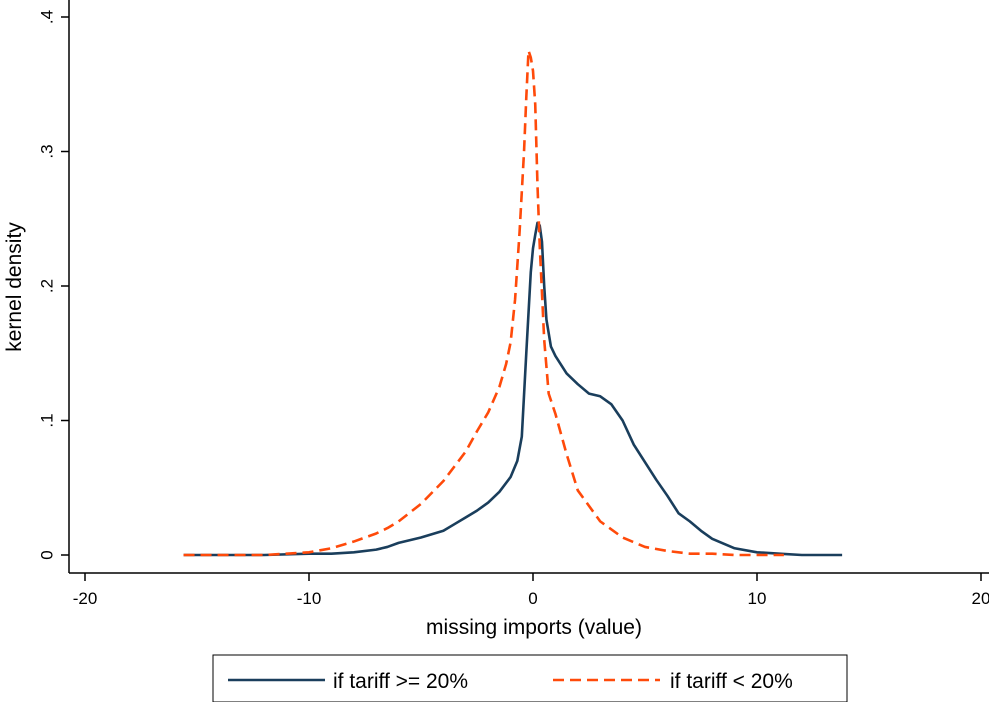 Image resolution: width=989 pixels, height=702 pixels. I want to click on x-tick-label: 20, so click(980, 598).